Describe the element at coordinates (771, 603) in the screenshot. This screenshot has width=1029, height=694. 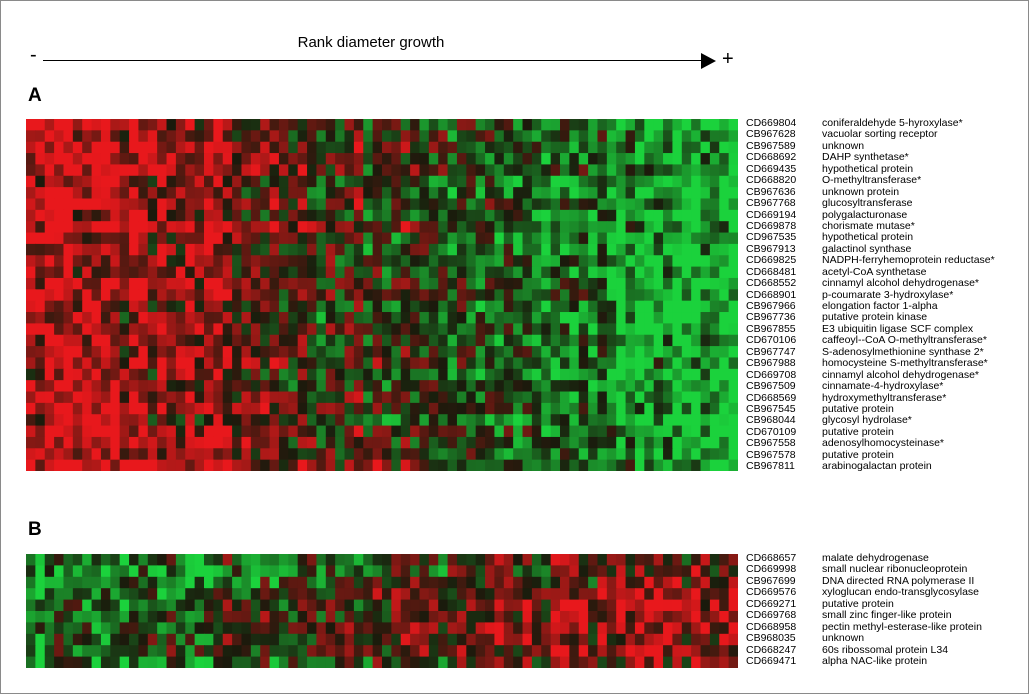
I see `gene-id: CD669271` at that location.